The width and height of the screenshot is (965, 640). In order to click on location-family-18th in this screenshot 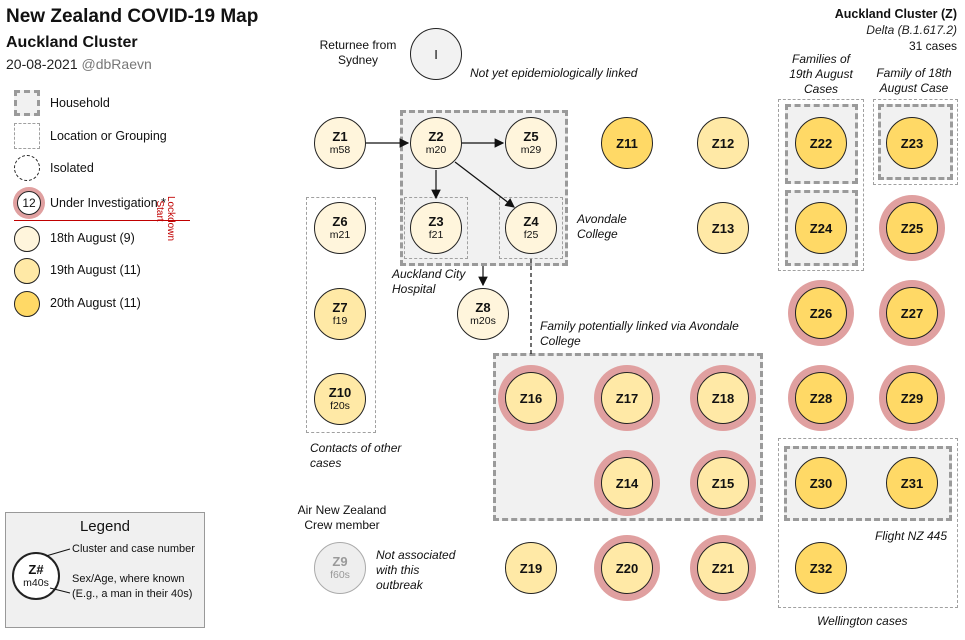, I will do `click(915, 142)`.